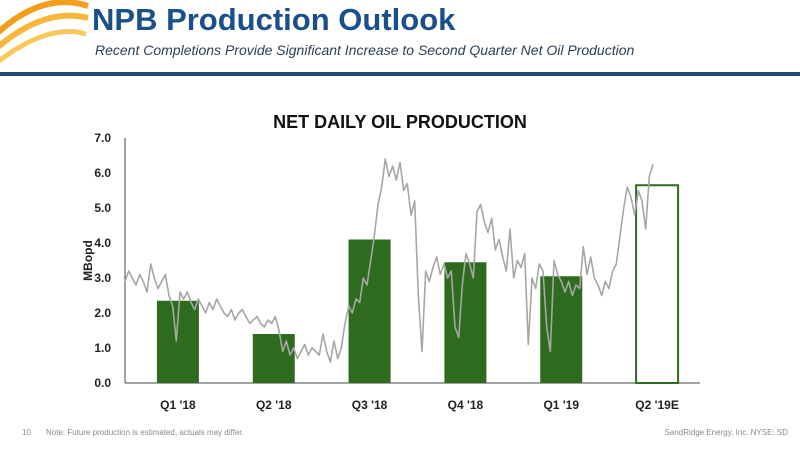 Image resolution: width=800 pixels, height=450 pixels. I want to click on y-tick-label: 2.0, so click(102, 313).